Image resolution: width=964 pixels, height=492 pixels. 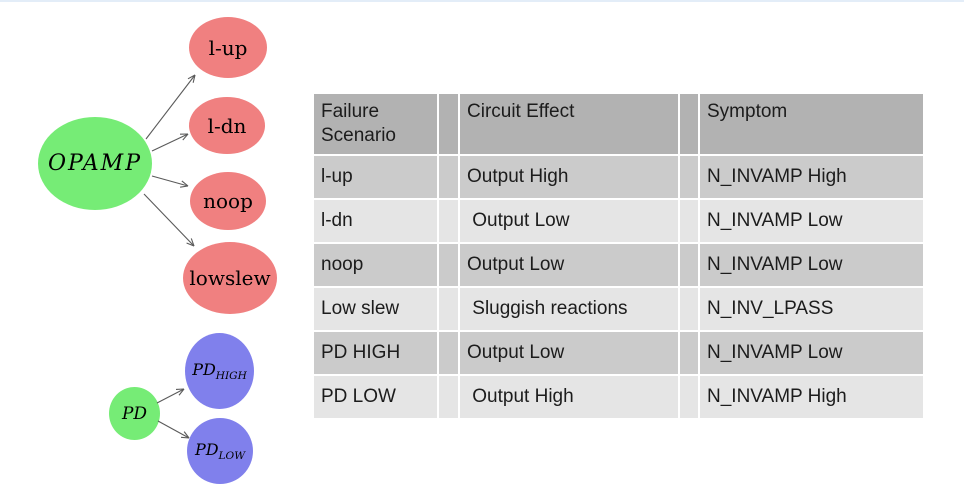 What do you see at coordinates (232, 456) in the screenshot?
I see `node-pd-low-subscript: LOW` at bounding box center [232, 456].